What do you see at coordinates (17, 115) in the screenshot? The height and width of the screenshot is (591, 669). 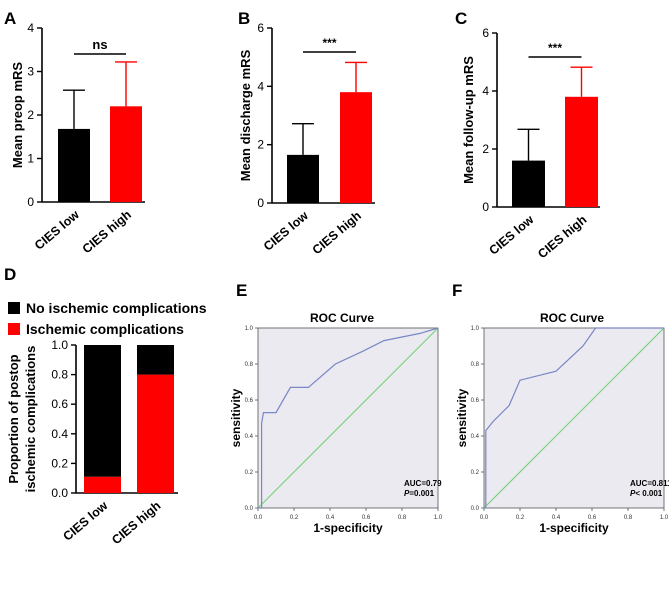 I see `y-axis-label: Mean preop mRS` at bounding box center [17, 115].